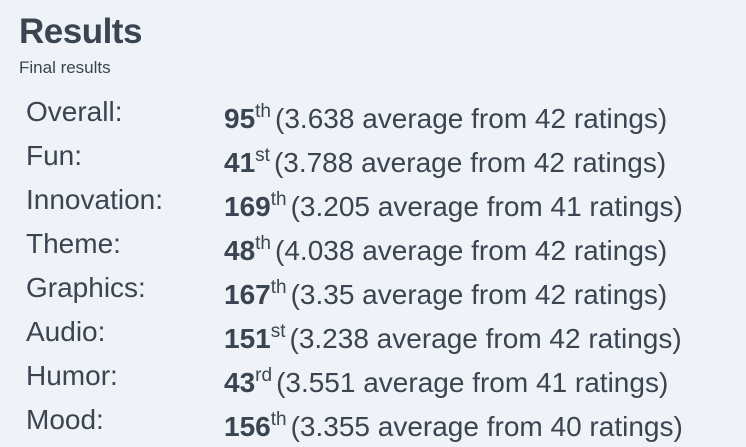 The height and width of the screenshot is (447, 746). What do you see at coordinates (470, 162) in the screenshot?
I see `rating-detail: (3.788 average from 42 ratings)` at bounding box center [470, 162].